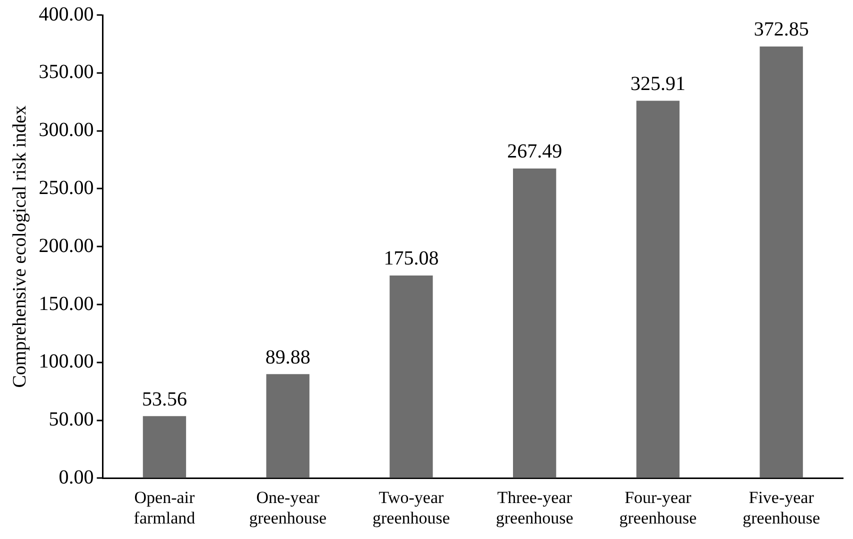  What do you see at coordinates (71, 419) in the screenshot?
I see `y-tick-label: 50.00` at bounding box center [71, 419].